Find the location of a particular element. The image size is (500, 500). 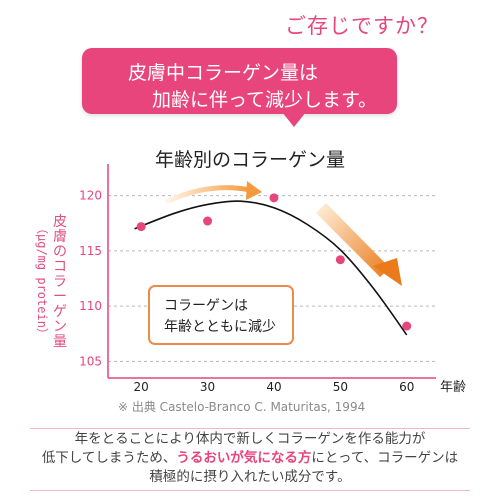

speech-bubble: 皮膚中コラーゲン量は 加齢に伴って減少します。 is located at coordinates (239, 81).